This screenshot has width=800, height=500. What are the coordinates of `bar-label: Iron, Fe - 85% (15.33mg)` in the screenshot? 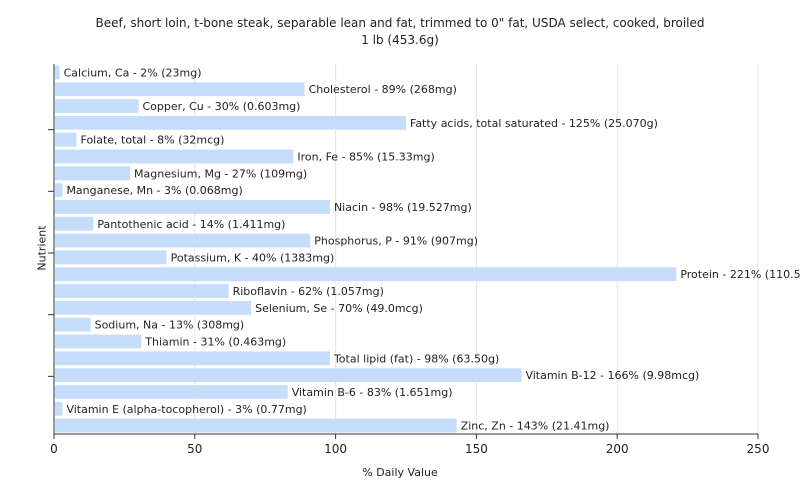 It's located at (365, 157).